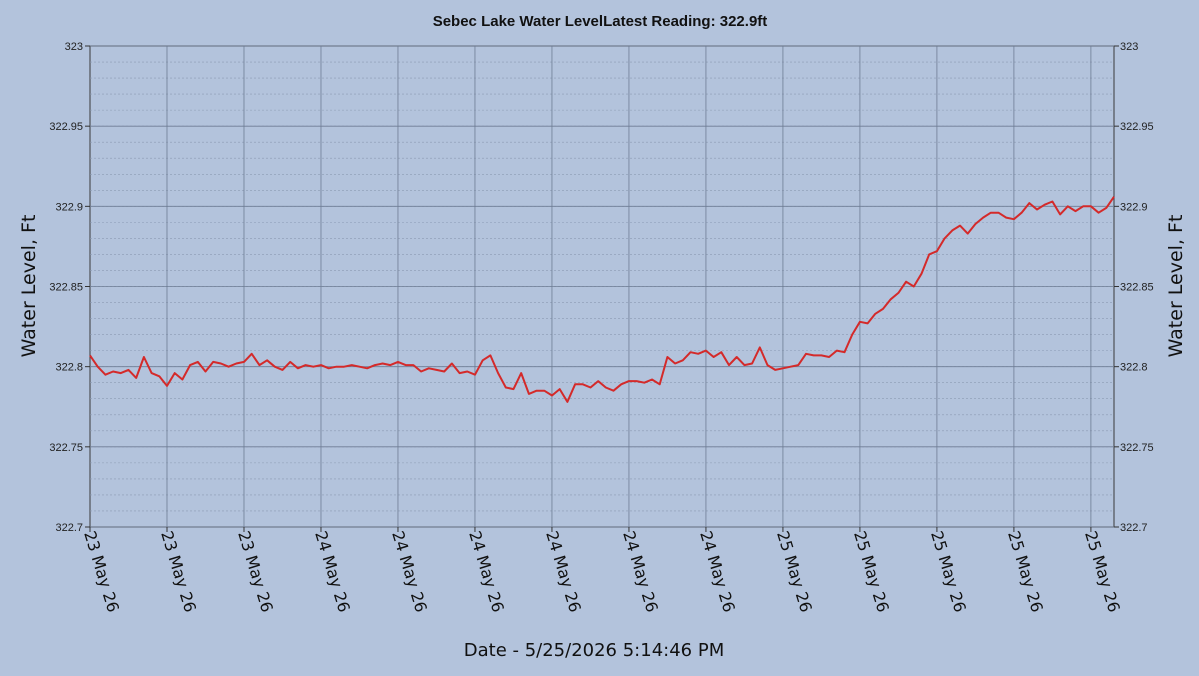 This screenshot has width=1199, height=676. I want to click on left-y-axis: 323 322.95 322.9 322.85 322.8 322.75 322.7, so click(69, 287).